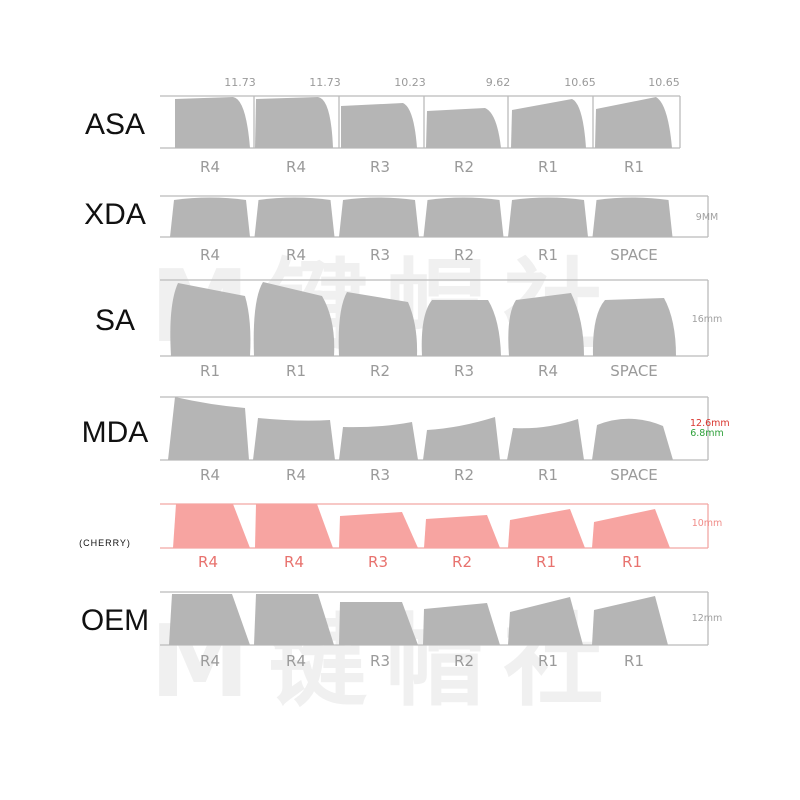 The height and width of the screenshot is (800, 800). Describe the element at coordinates (105, 543) in the screenshot. I see `profile-name-cherry: (CHERRY)` at that location.